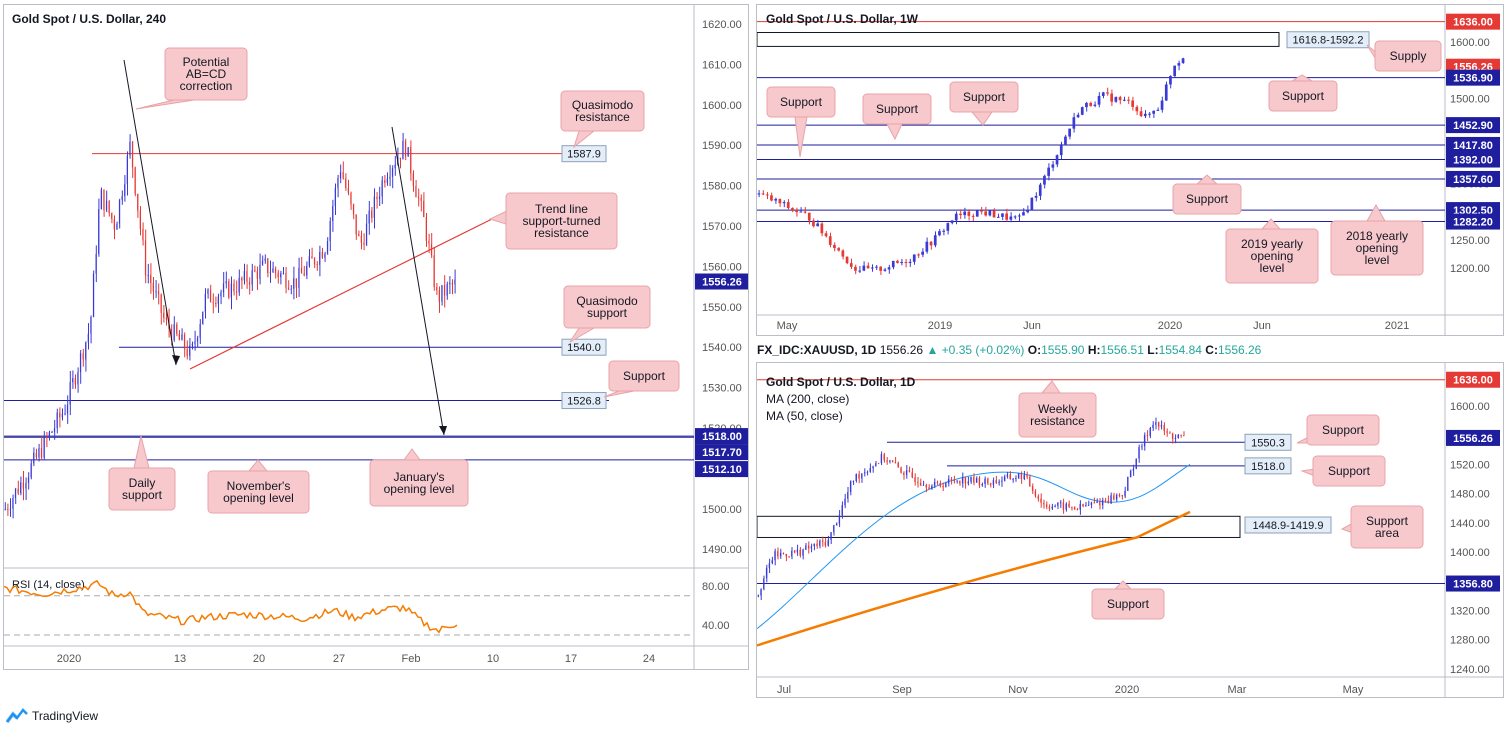 This screenshot has width=1505, height=732. What do you see at coordinates (897, 117) in the screenshot?
I see `w-callout-support-3: Support` at bounding box center [897, 117].